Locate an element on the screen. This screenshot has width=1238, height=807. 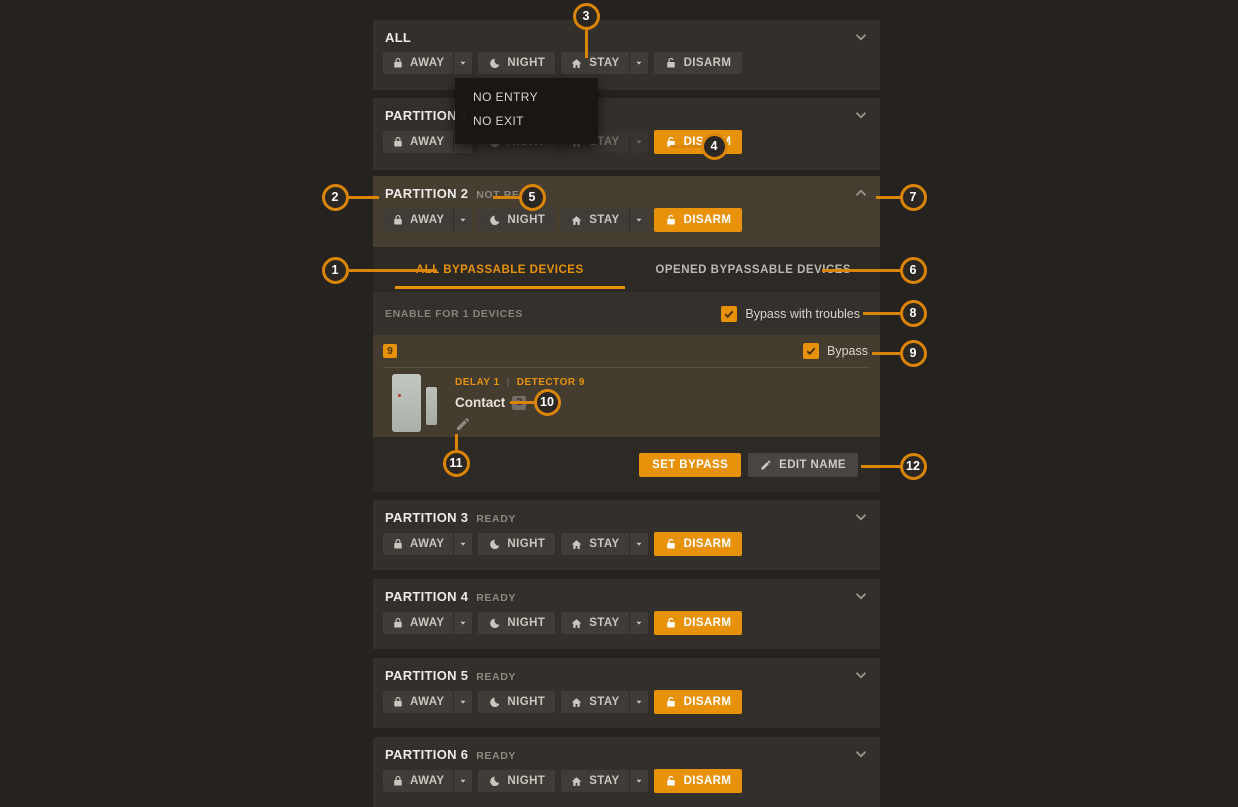
section-partition-1: PARTITION 1 READY AWAY NIGHT STAY DISARM is located at coordinates (626, 134).